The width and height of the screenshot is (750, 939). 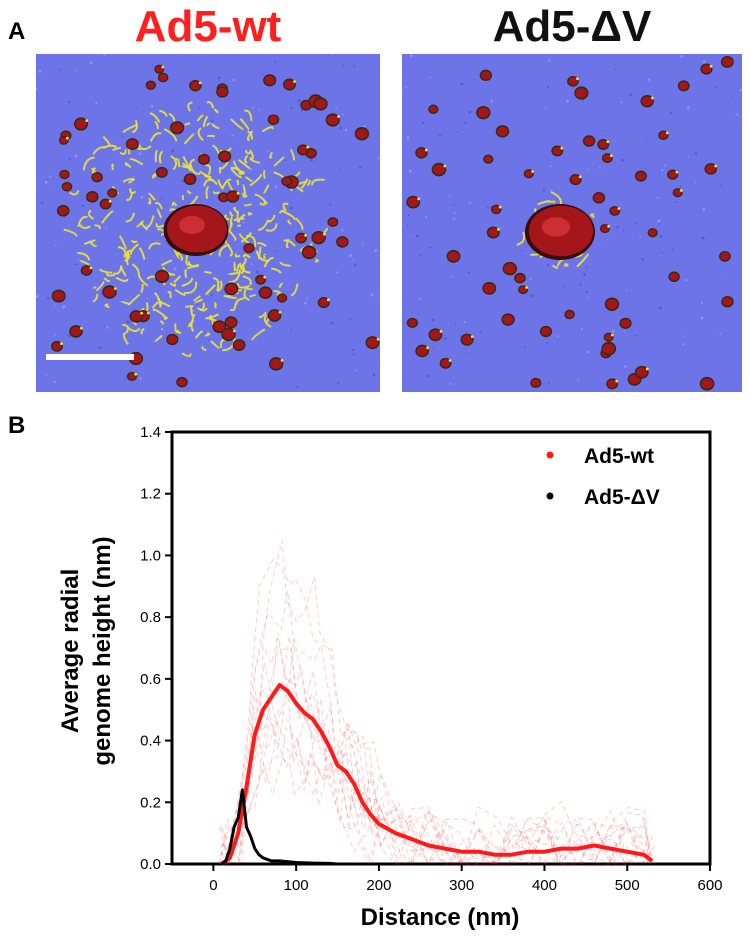 What do you see at coordinates (102, 650) in the screenshot?
I see `y-axis-label-line-2: genome height (nm)` at bounding box center [102, 650].